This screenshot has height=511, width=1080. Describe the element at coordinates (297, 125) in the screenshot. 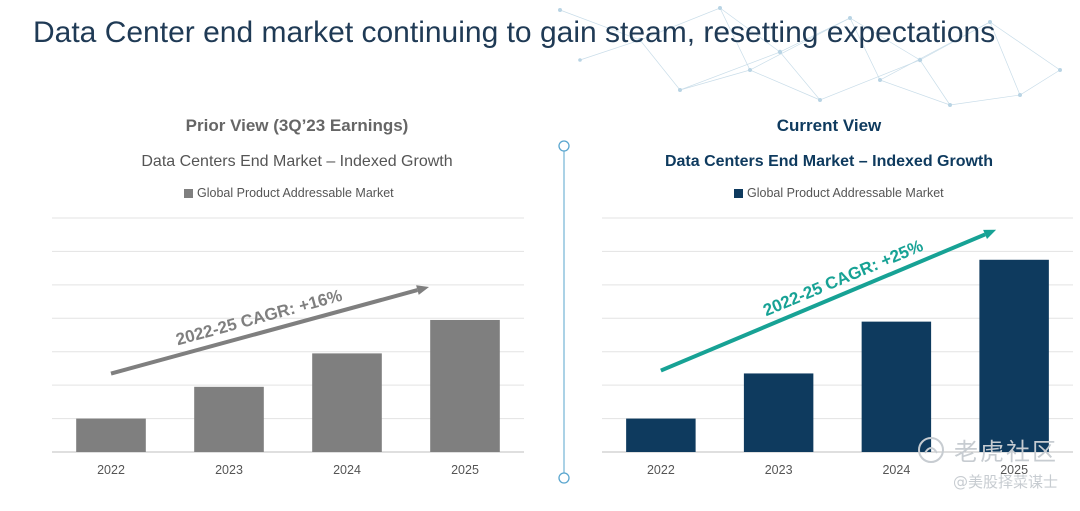

I see `left-panel-heading: Prior View (3Q’23 Earnings)` at that location.